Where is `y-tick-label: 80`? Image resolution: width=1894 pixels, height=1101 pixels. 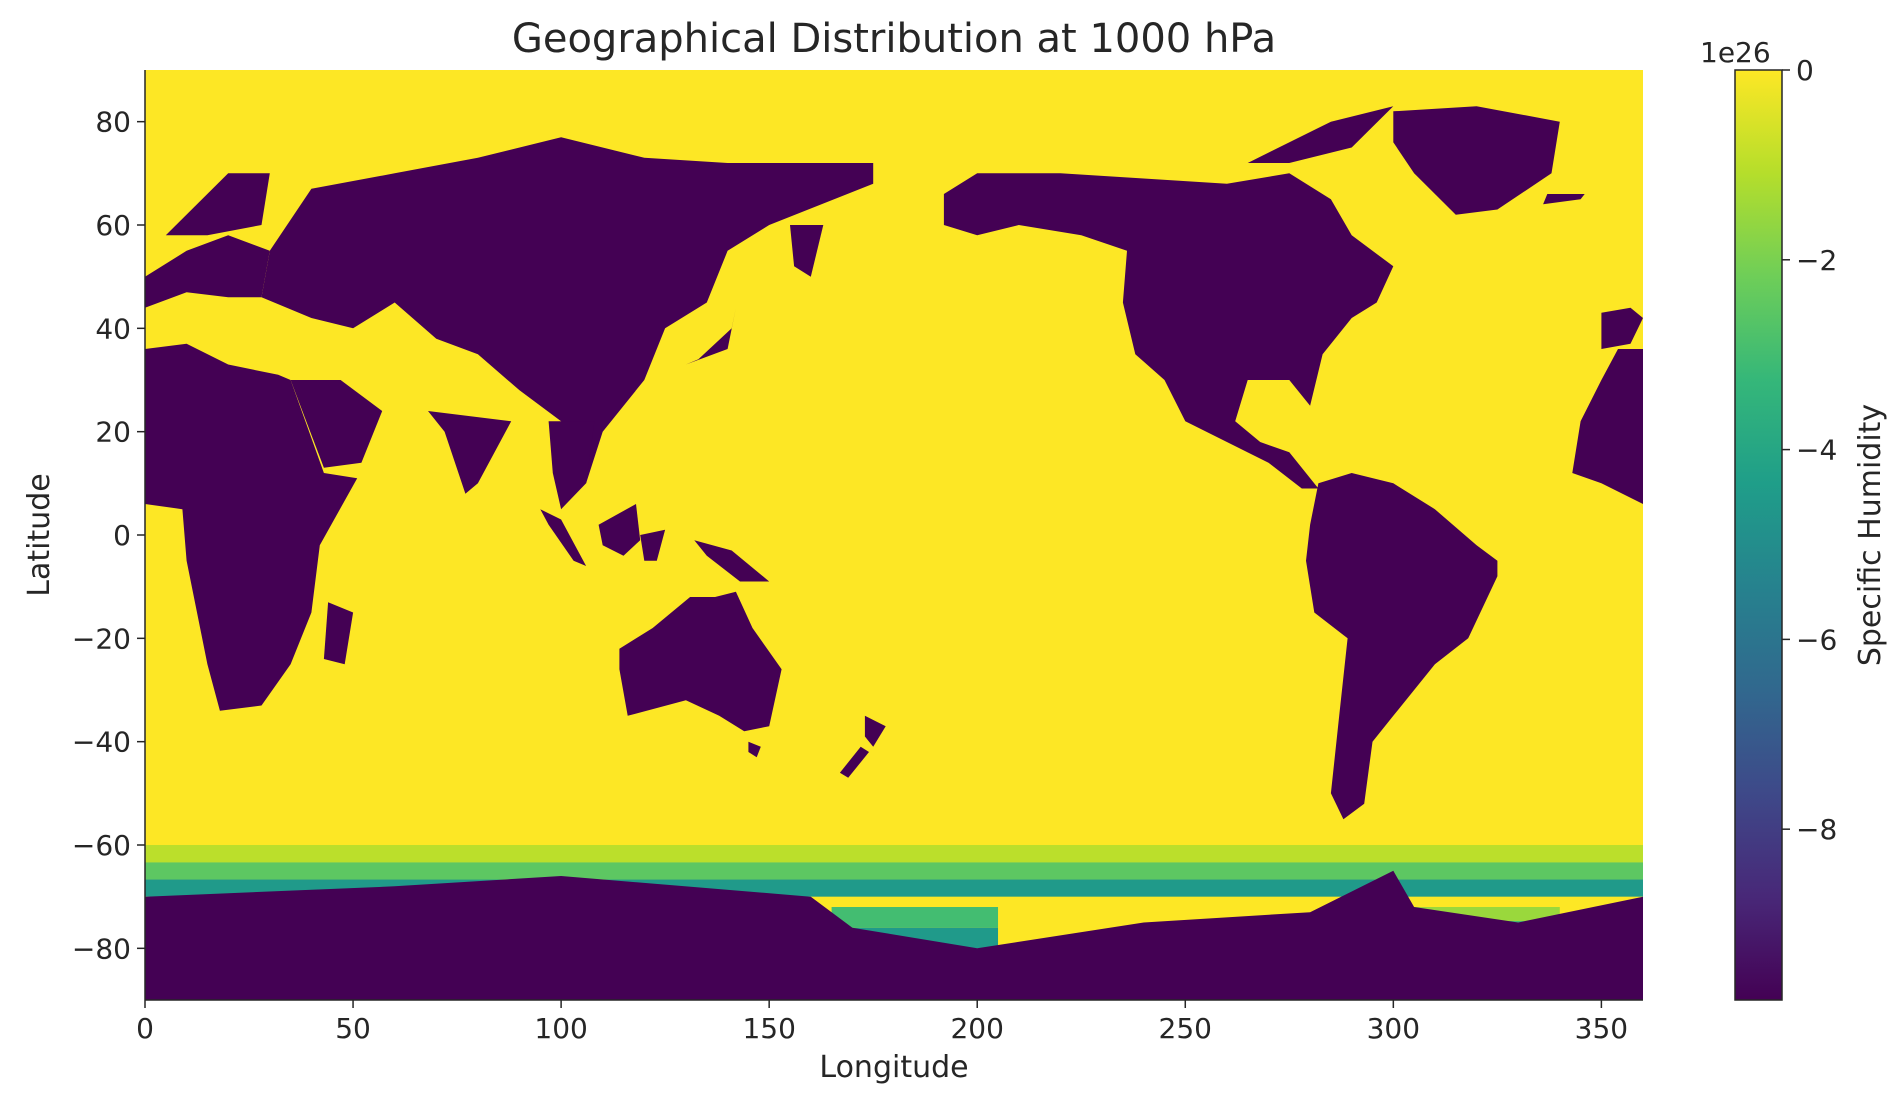 y-tick-label: 80 is located at coordinates (113, 122).